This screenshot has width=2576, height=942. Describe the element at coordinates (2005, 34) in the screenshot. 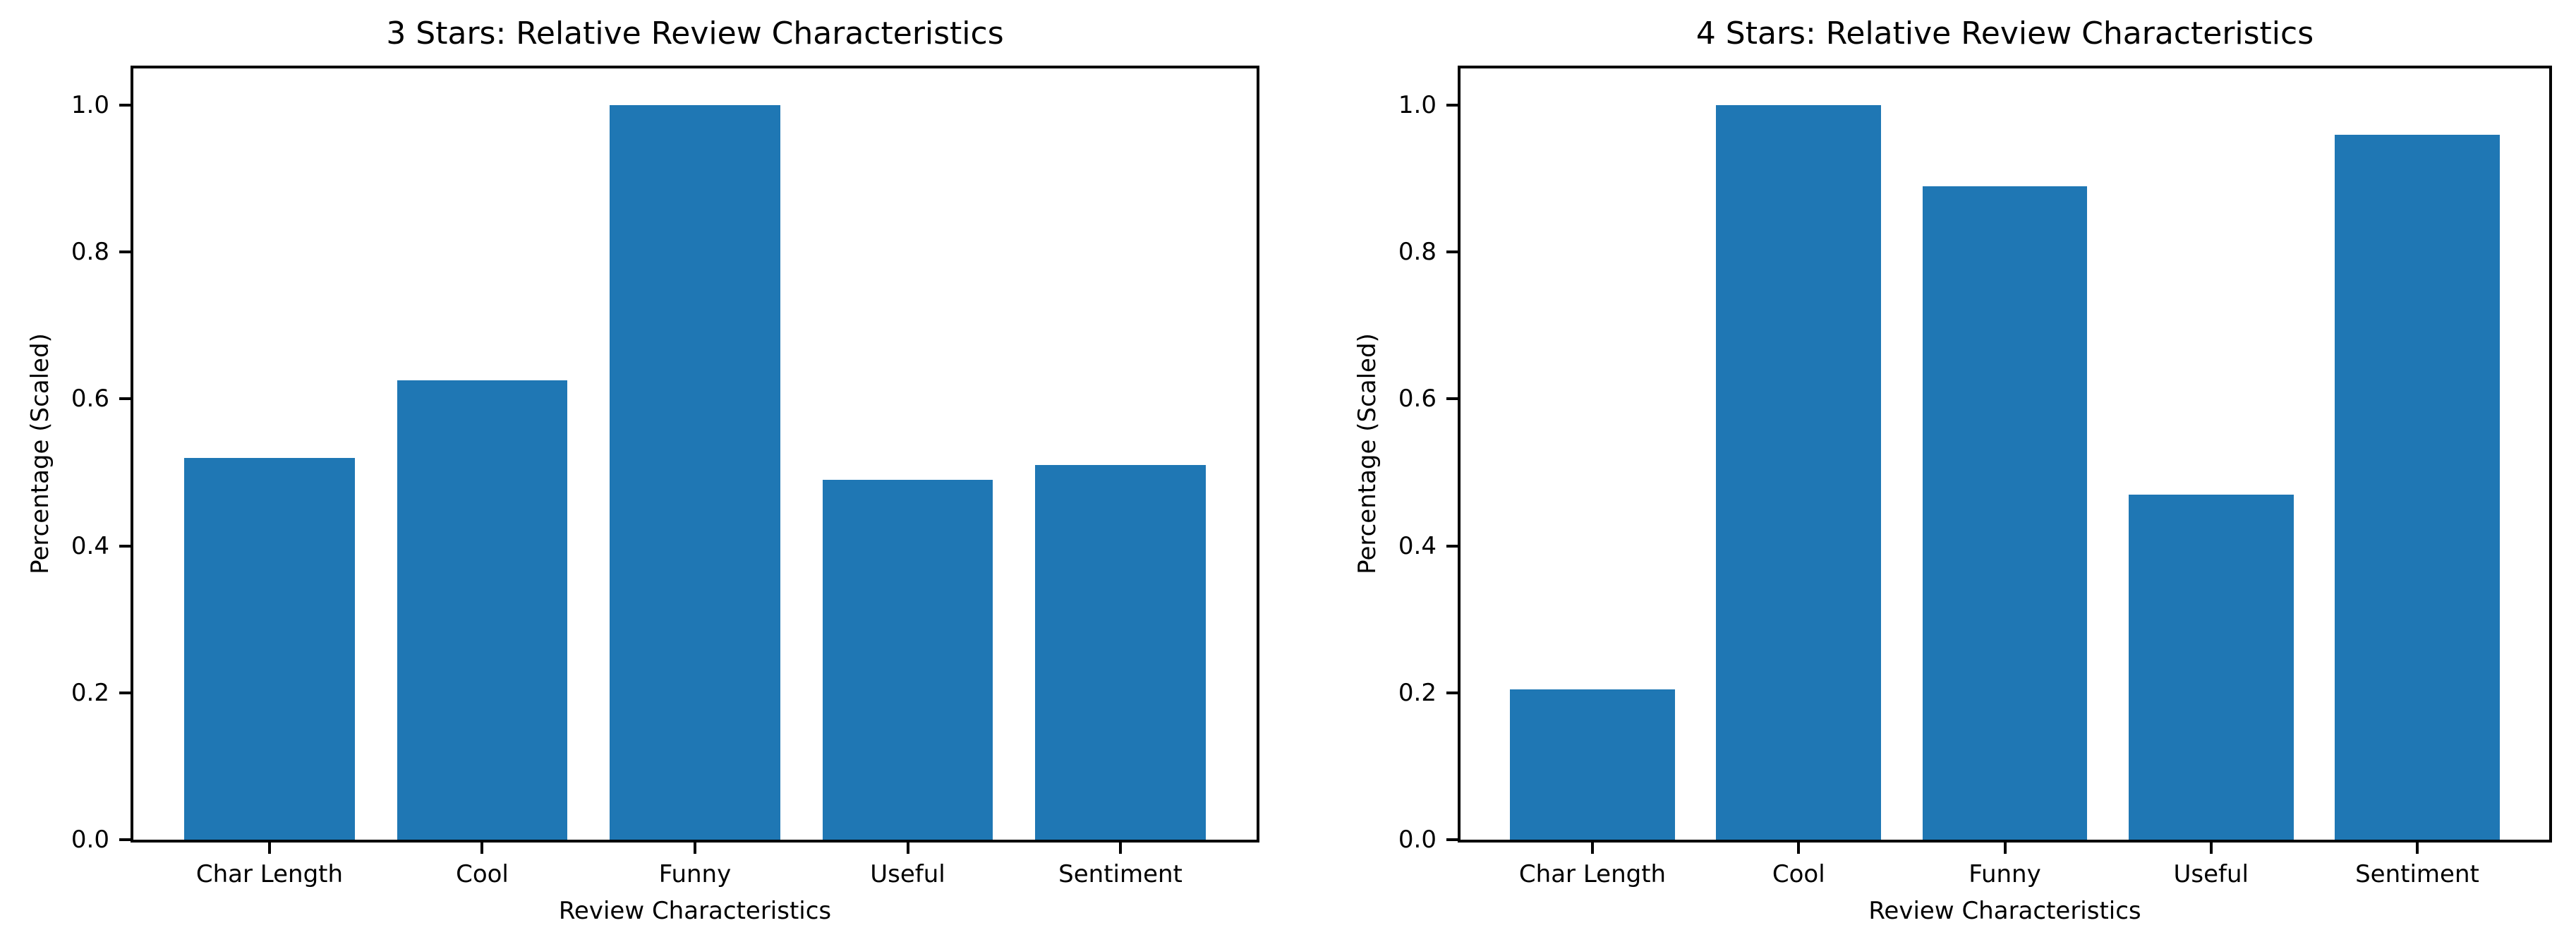

I see `chart-title: 4 Stars: Relative Review Characteristics` at that location.